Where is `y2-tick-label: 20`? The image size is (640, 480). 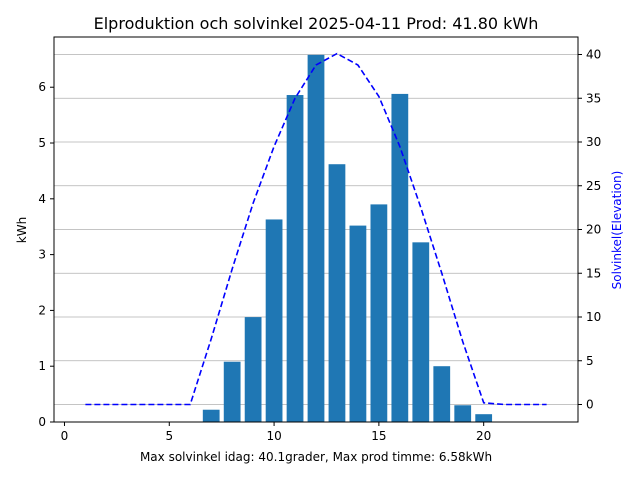 y2-tick-label: 20 is located at coordinates (593, 230).